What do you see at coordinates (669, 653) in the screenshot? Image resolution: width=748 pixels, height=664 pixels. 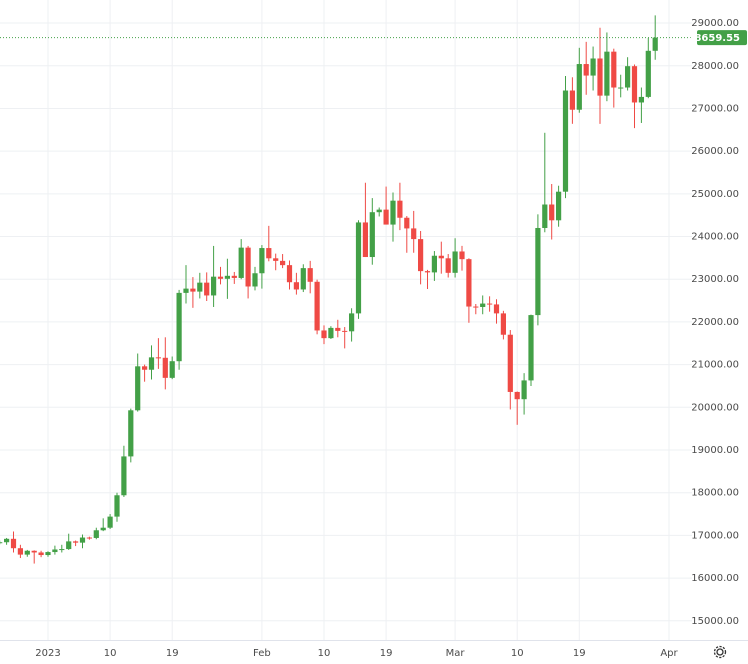 I see `x-tick-label: Apr` at bounding box center [669, 653].